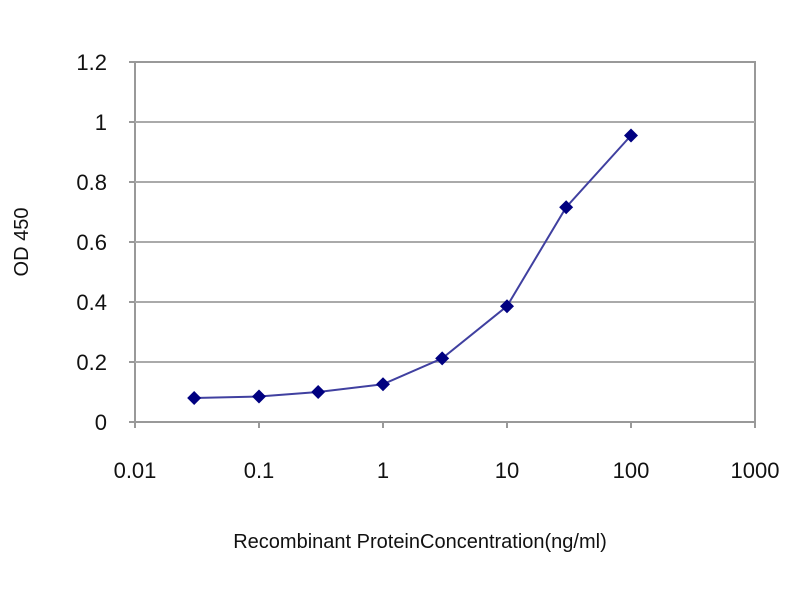  What do you see at coordinates (91, 182) in the screenshot?
I see `y-tick-label: 0.8` at bounding box center [91, 182].